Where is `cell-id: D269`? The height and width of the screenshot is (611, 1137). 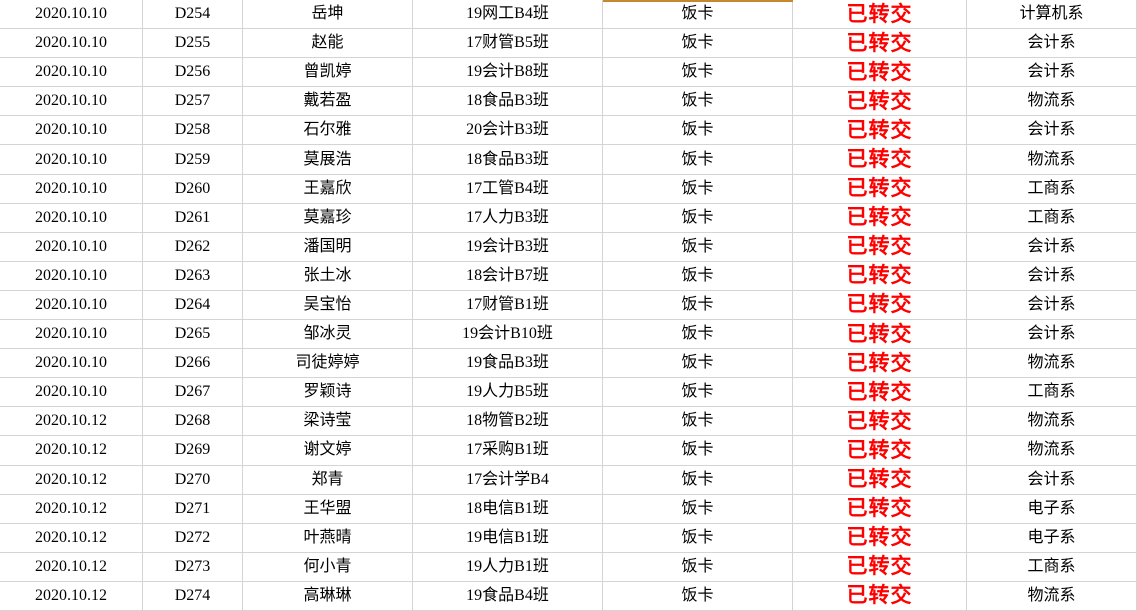 cell-id: D269 is located at coordinates (193, 451).